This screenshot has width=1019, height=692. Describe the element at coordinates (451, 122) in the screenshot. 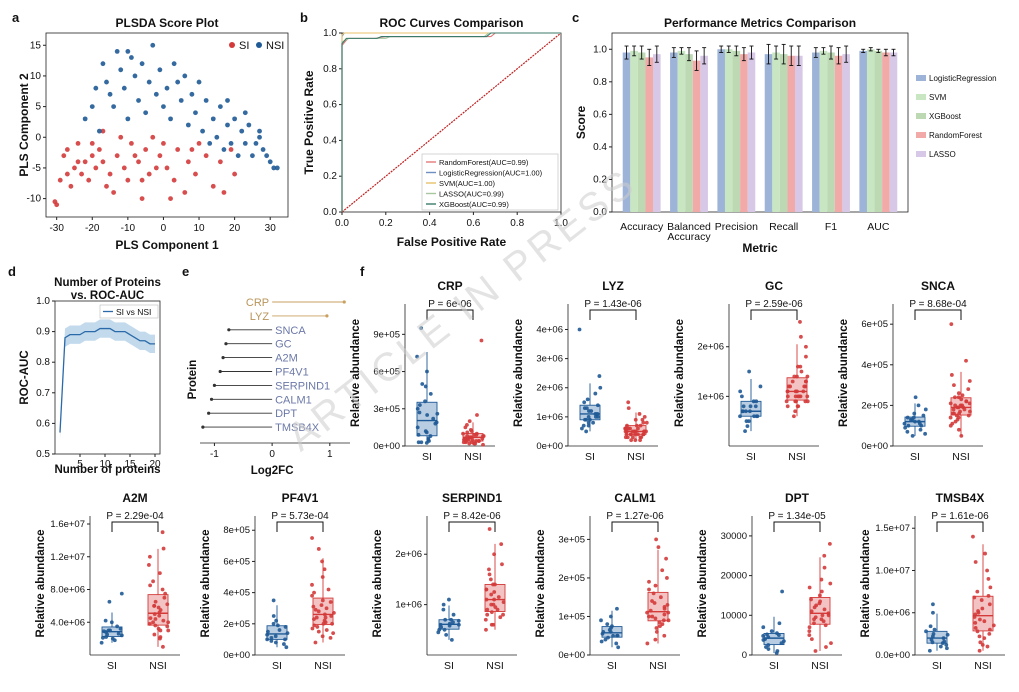

I see `roc-curve` at that location.